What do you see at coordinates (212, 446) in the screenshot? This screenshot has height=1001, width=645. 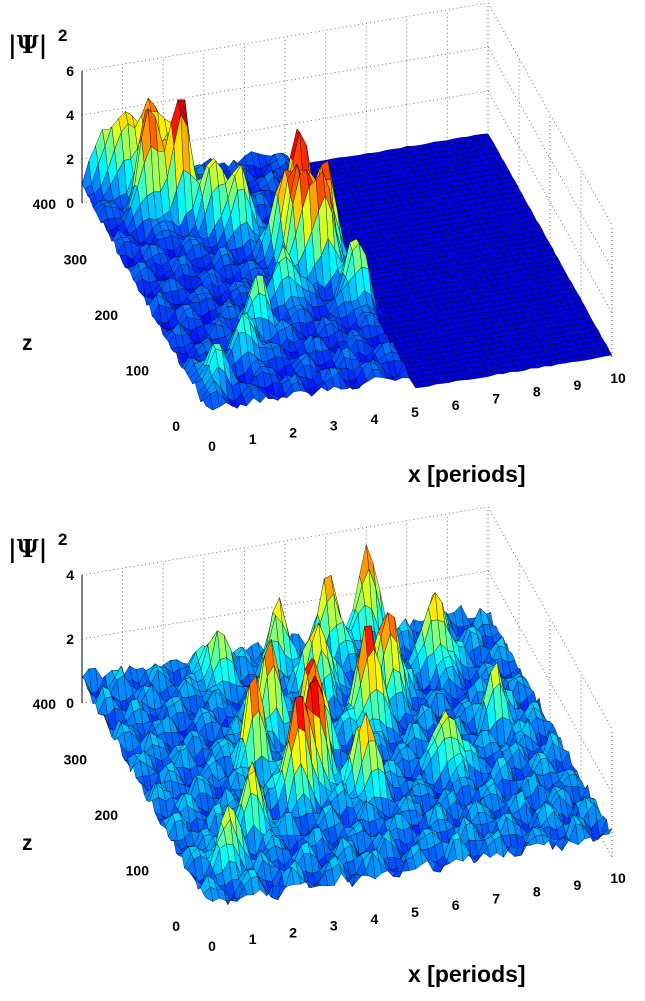 I see `x-tick-label: 0` at bounding box center [212, 446].